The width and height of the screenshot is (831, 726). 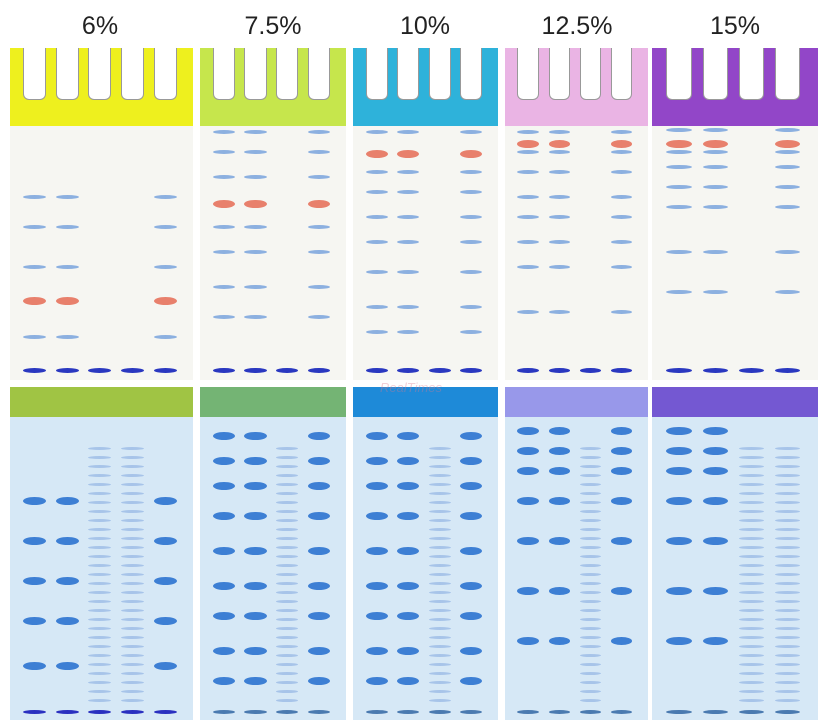 I want to click on gel-header, so click(x=425, y=402).